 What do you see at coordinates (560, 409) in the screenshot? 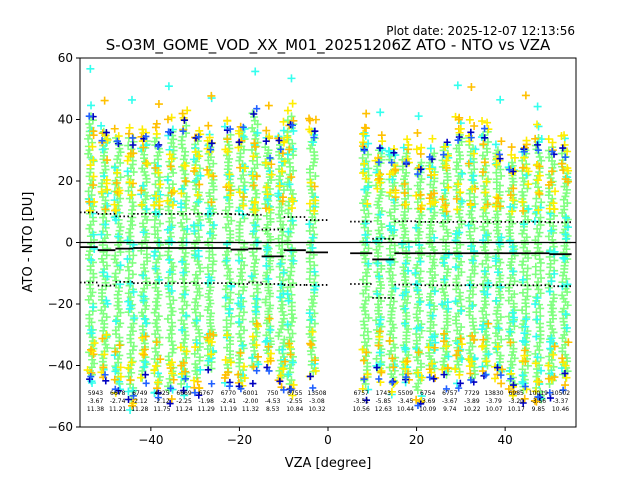
I see `annotation-line: 10.46` at bounding box center [560, 409].